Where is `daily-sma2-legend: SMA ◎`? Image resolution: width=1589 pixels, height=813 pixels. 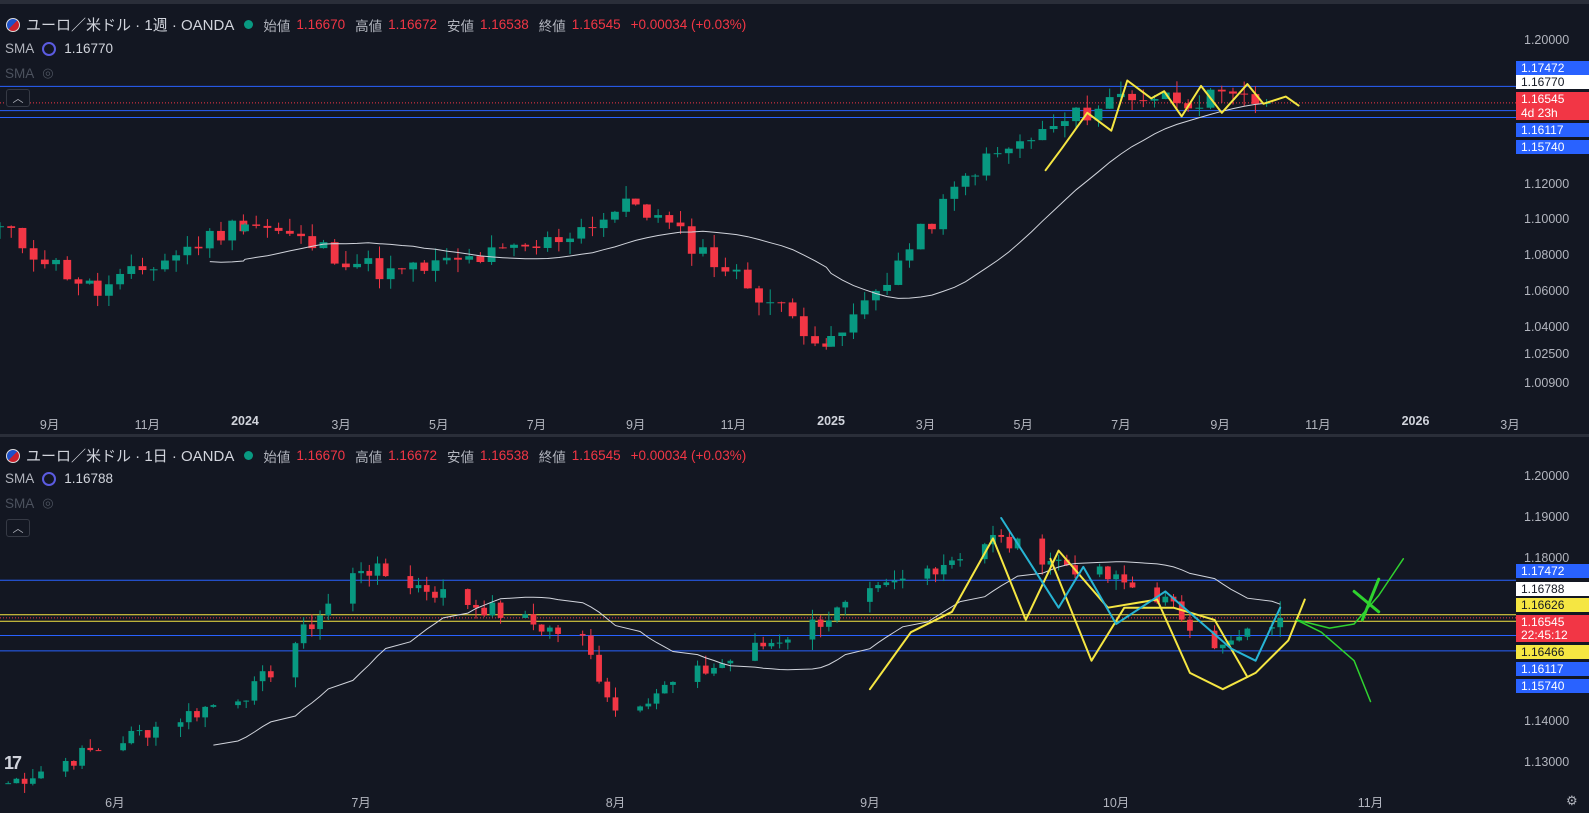
daily-sma2-legend: SMA ◎ is located at coordinates (29, 503).